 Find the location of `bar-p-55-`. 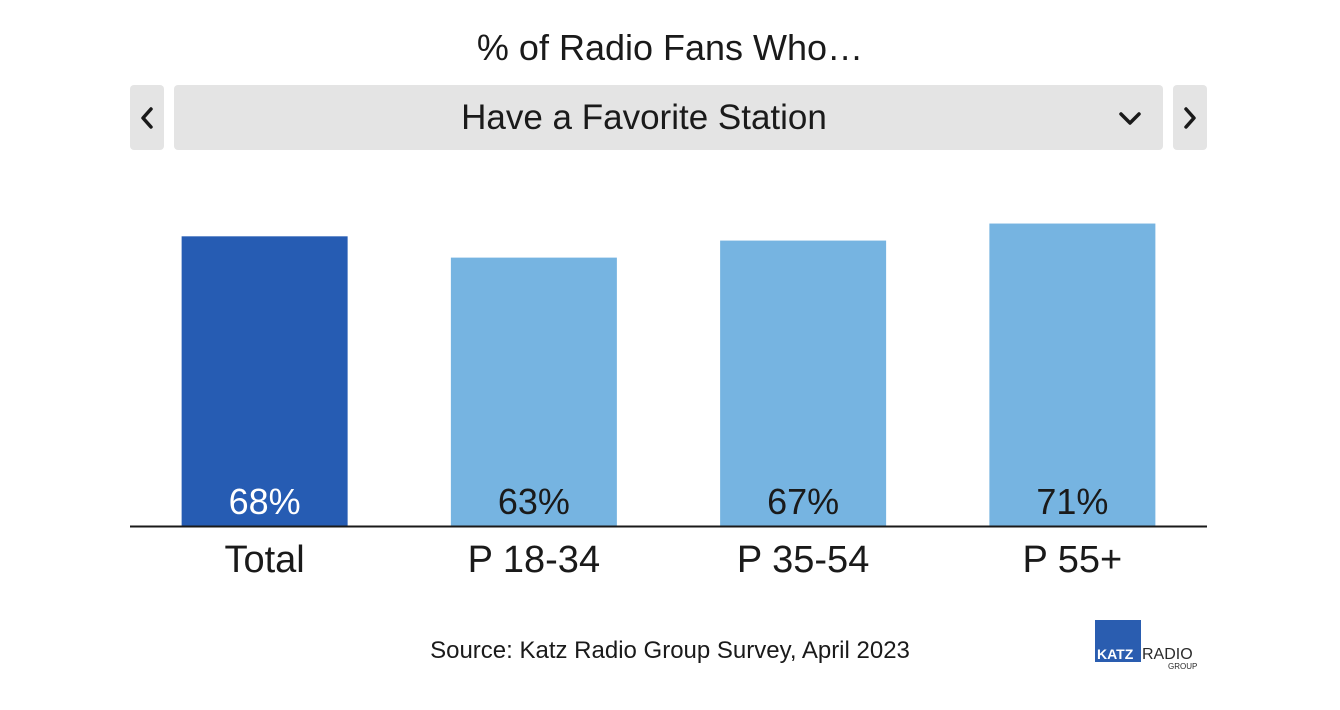

bar-p-55- is located at coordinates (1072, 375).